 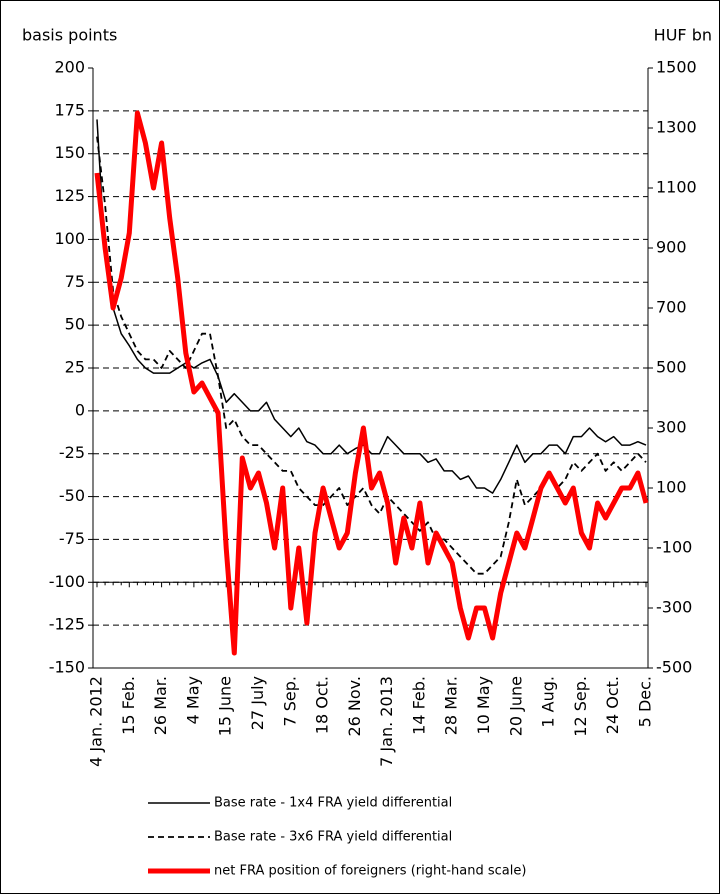 What do you see at coordinates (289, 701) in the screenshot?
I see `x-tick-label: 7 Sep.` at bounding box center [289, 701].